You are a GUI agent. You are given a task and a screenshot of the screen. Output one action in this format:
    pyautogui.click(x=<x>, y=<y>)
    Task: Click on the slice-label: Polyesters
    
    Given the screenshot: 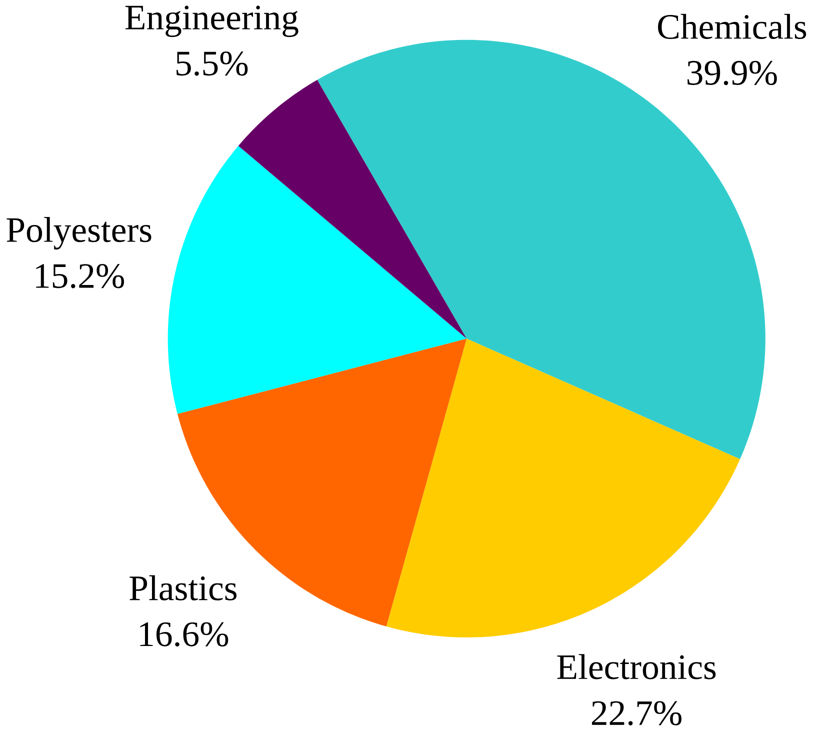 What is the action you would take?
    pyautogui.click(x=79, y=233)
    